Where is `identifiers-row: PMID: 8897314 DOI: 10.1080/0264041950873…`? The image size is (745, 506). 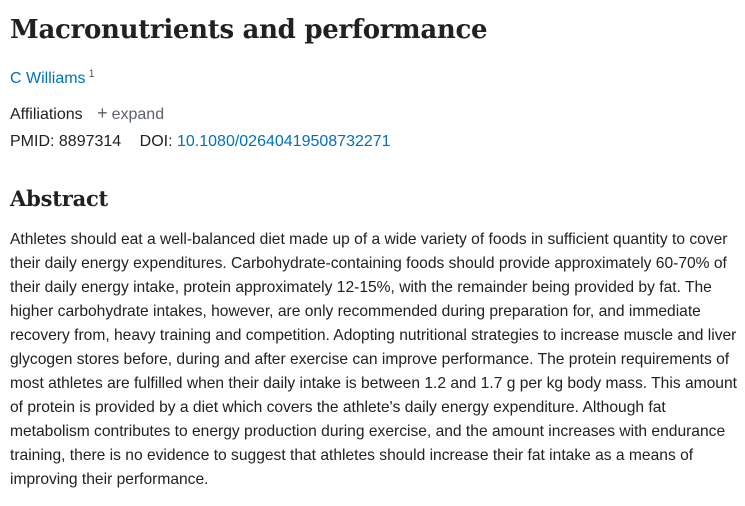 identifiers-row: PMID: 8897314 DOI: 10.1080/0264041950873… is located at coordinates (200, 142).